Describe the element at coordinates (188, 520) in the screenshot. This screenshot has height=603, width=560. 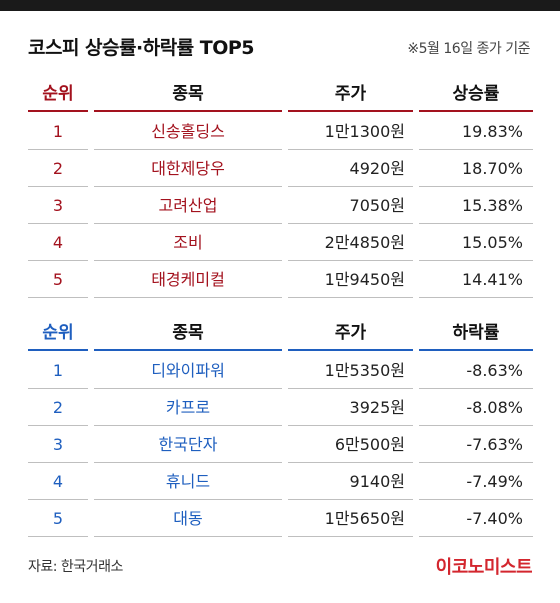
I see `stock-name-cell: 대동` at that location.